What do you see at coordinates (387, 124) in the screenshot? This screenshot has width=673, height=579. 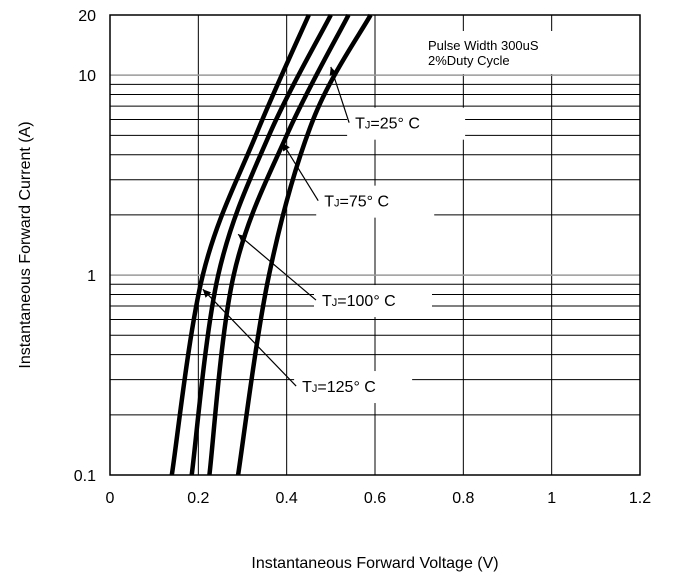 I see `curve-label: TJ=25° C` at bounding box center [387, 124].